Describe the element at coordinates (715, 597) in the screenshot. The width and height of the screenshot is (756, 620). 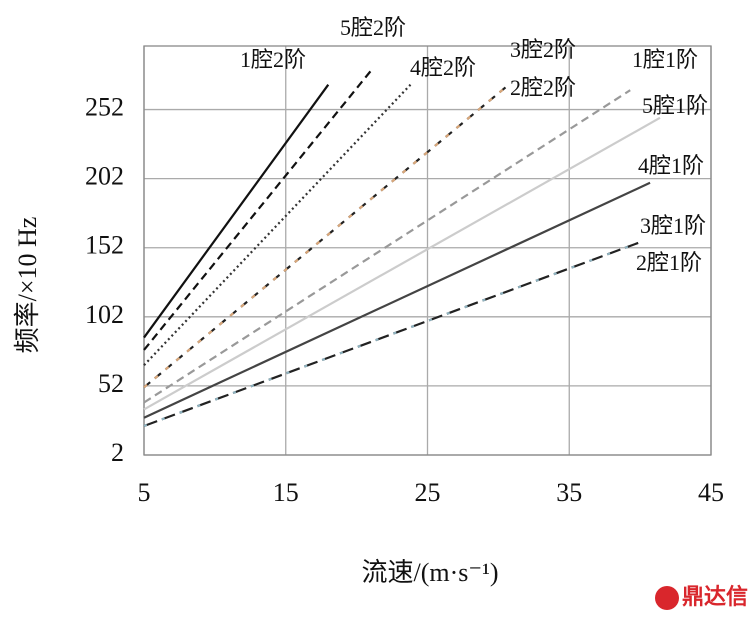
I see `watermark: 鼎达信` at that location.